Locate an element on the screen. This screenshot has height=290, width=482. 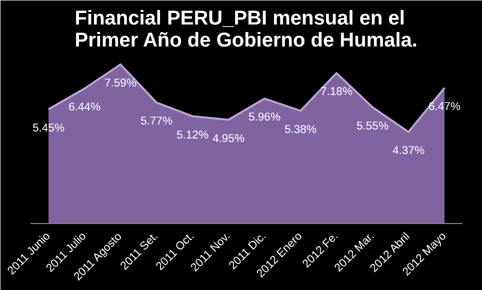
data-label: 5.12% is located at coordinates (192, 135).